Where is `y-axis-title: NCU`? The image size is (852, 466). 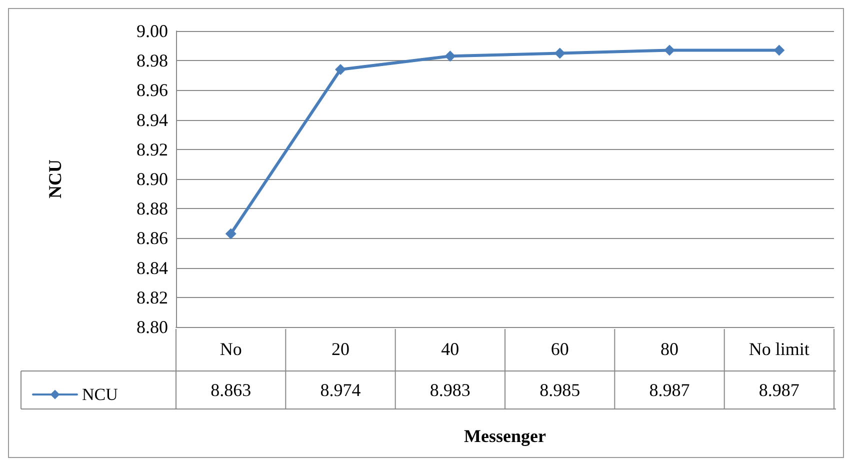
y-axis-title: NCU is located at coordinates (55, 179).